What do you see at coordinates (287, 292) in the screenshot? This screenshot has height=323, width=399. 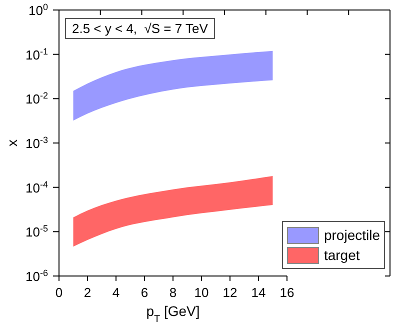 I see `x-tick-label: 16` at bounding box center [287, 292].